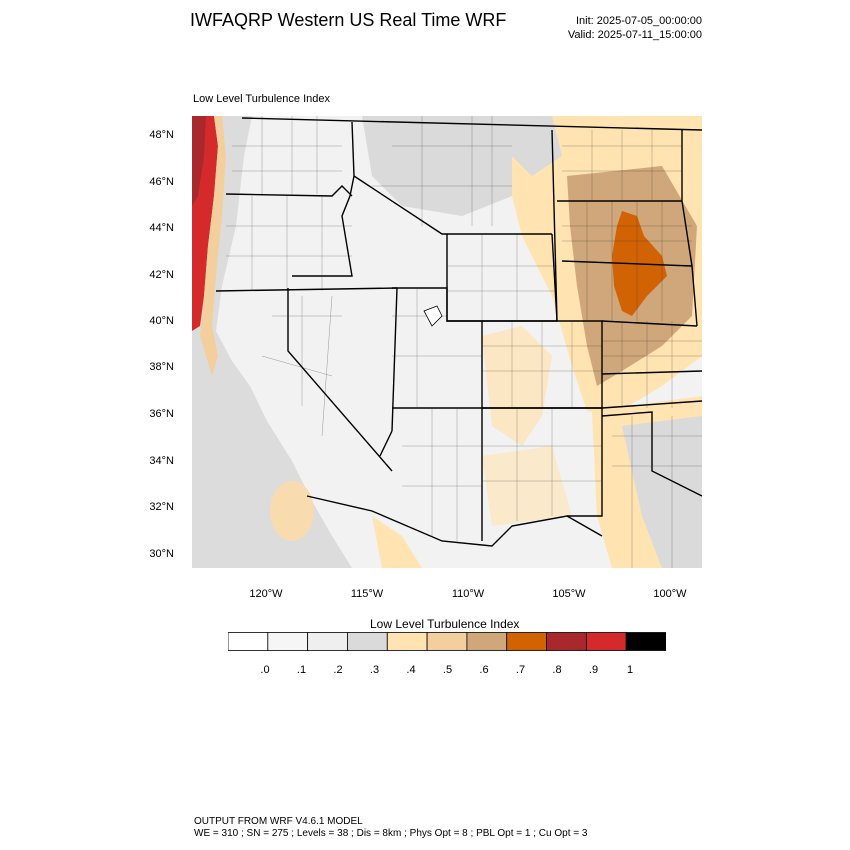 The image size is (850, 850). I want to click on colorbar-tick-label: .1, so click(301, 670).